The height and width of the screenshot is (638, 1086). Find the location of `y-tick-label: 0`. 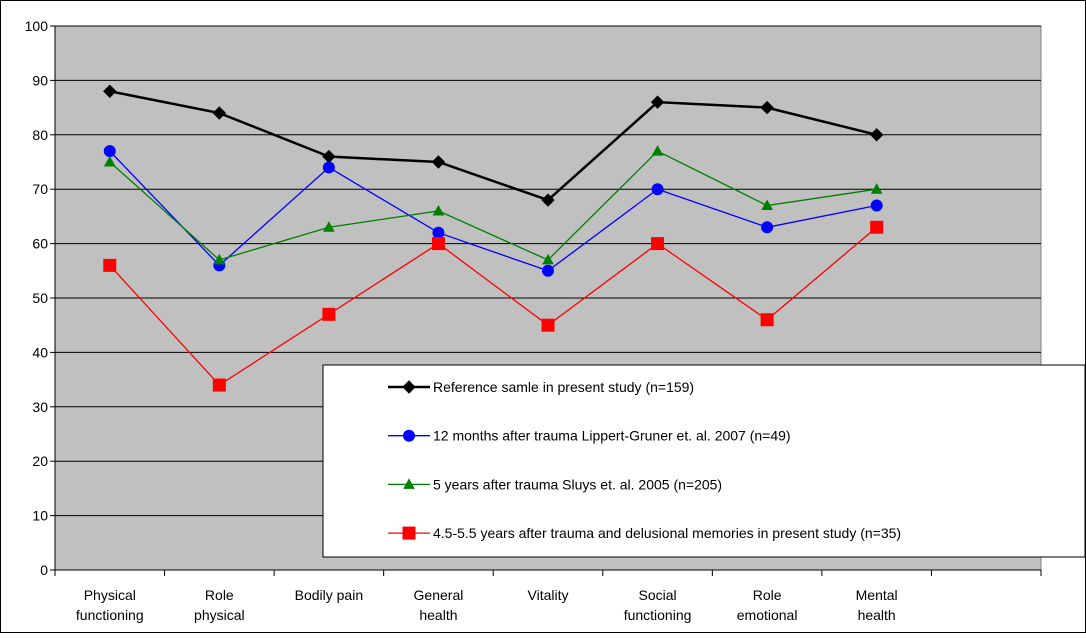

y-tick-label: 0 is located at coordinates (44, 570).